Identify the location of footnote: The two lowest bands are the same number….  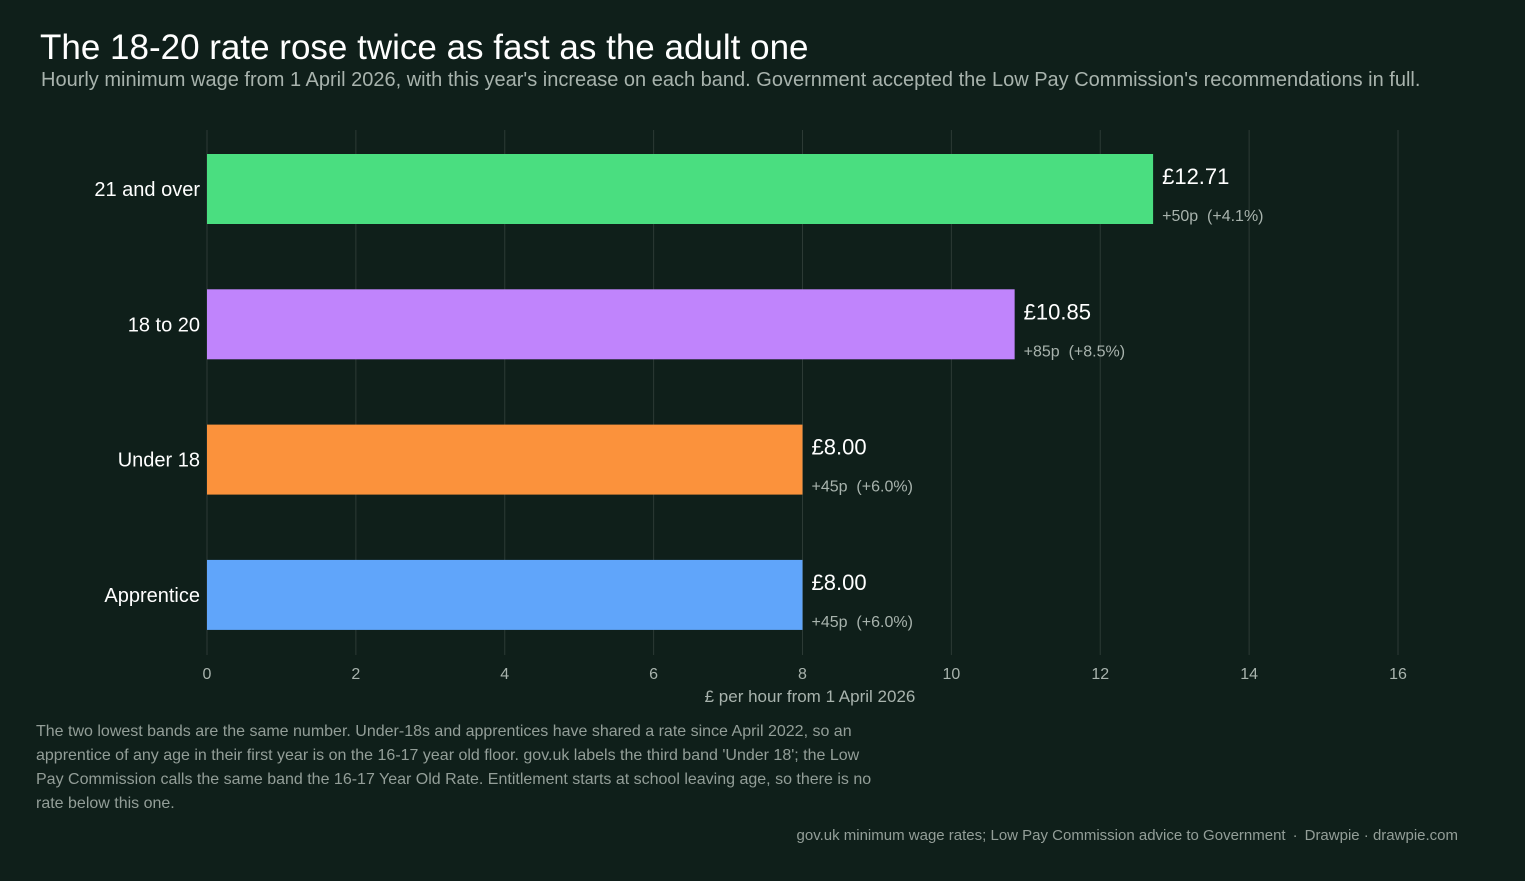
(454, 767).